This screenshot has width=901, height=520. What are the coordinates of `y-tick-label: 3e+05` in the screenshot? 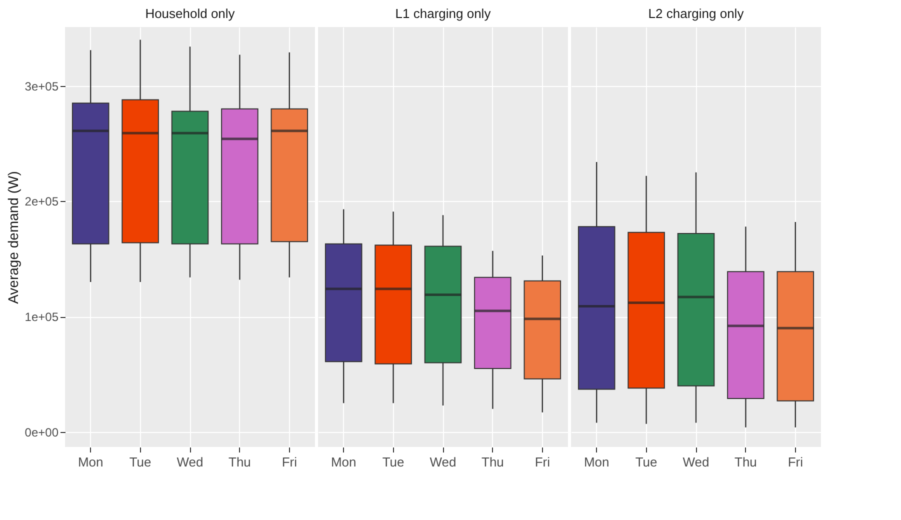 It's located at (41, 86).